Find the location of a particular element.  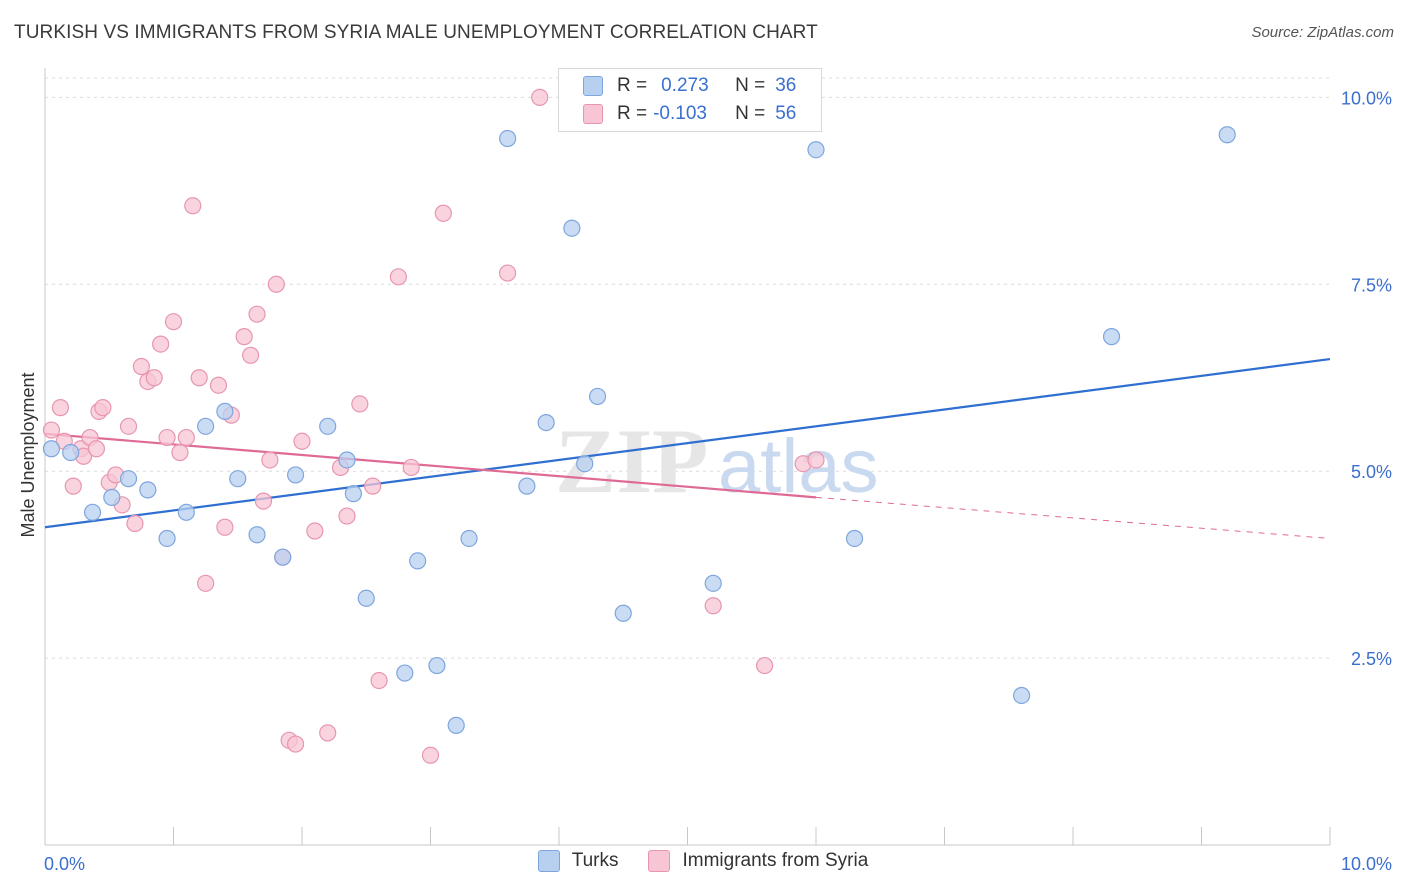

y-tick-label: 10.0% is located at coordinates (1366, 98).